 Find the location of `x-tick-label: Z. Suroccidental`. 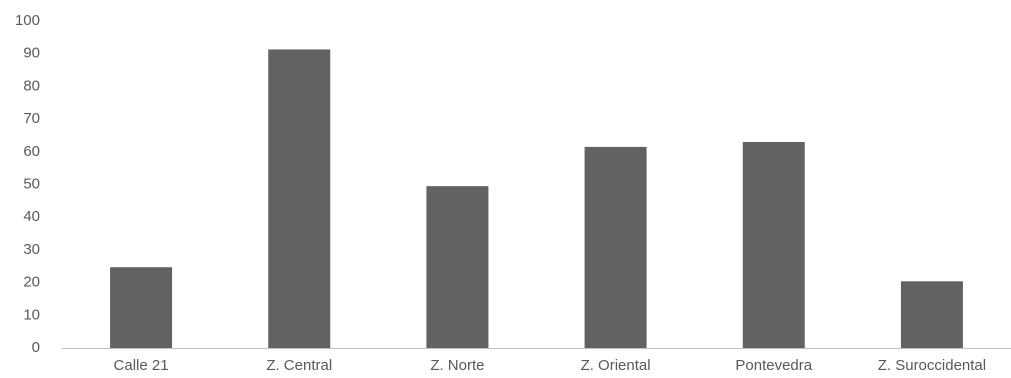

x-tick-label: Z. Suroccidental is located at coordinates (932, 365).